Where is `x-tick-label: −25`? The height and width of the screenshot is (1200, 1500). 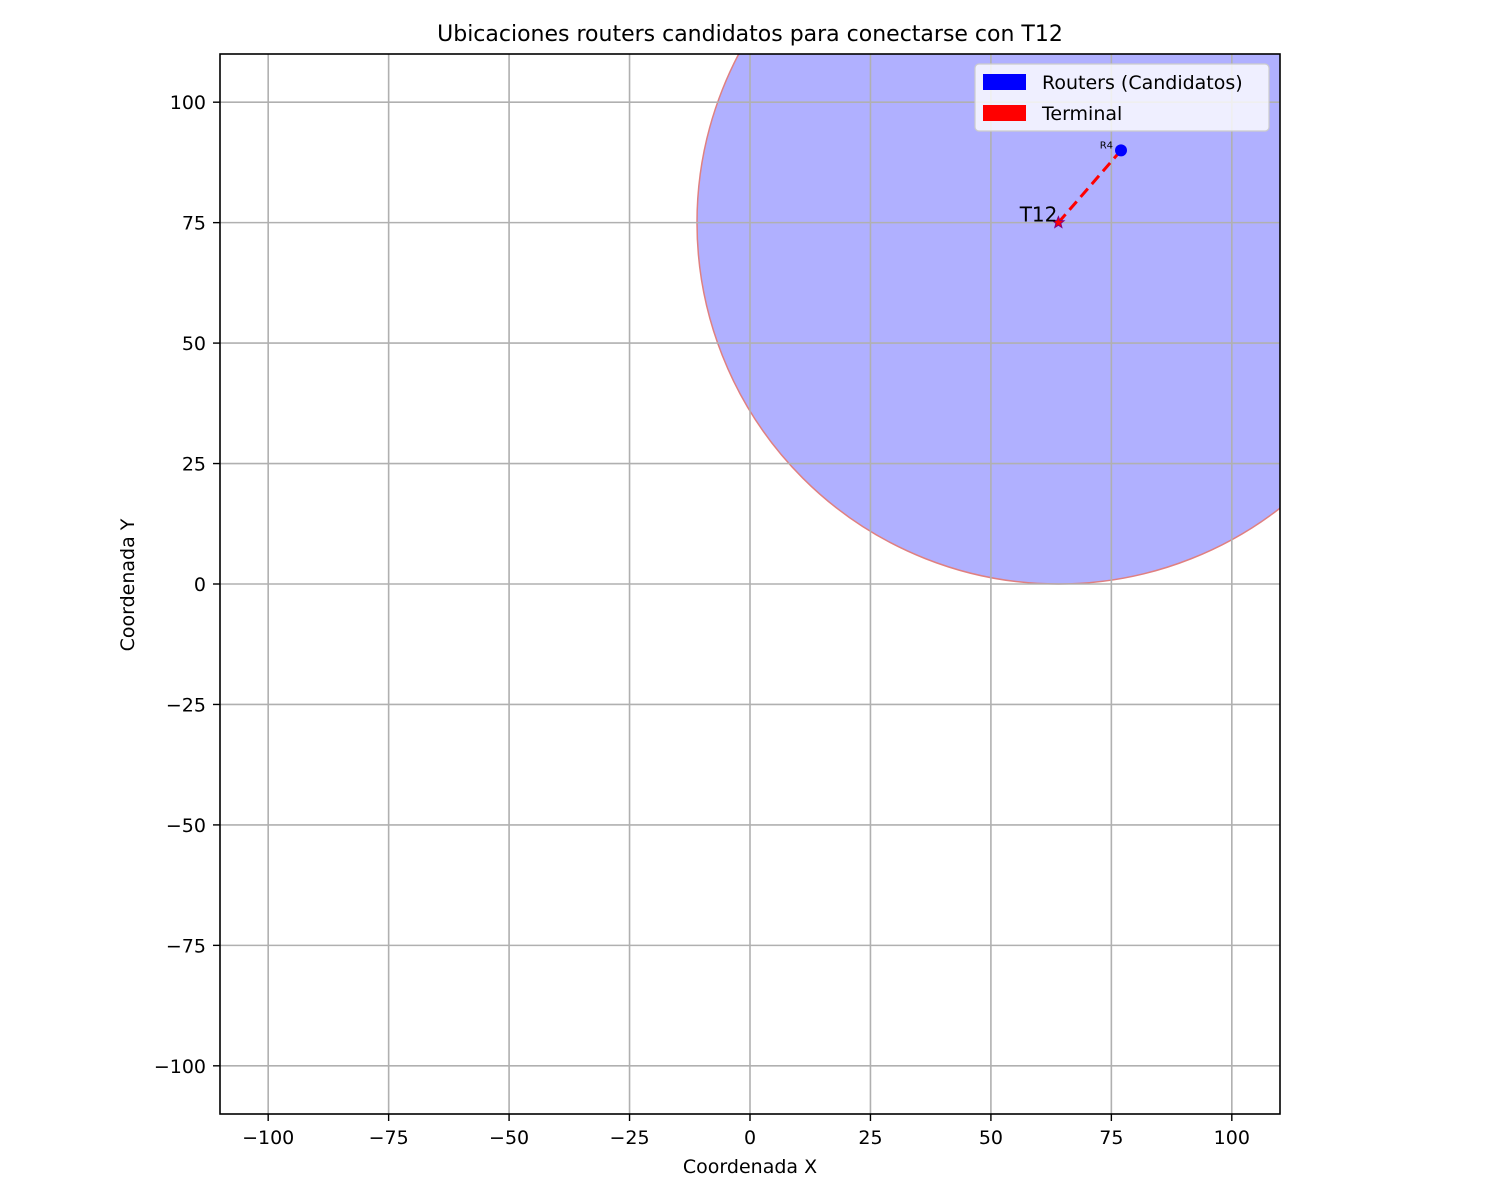 x-tick-label: −25 is located at coordinates (629, 1138).